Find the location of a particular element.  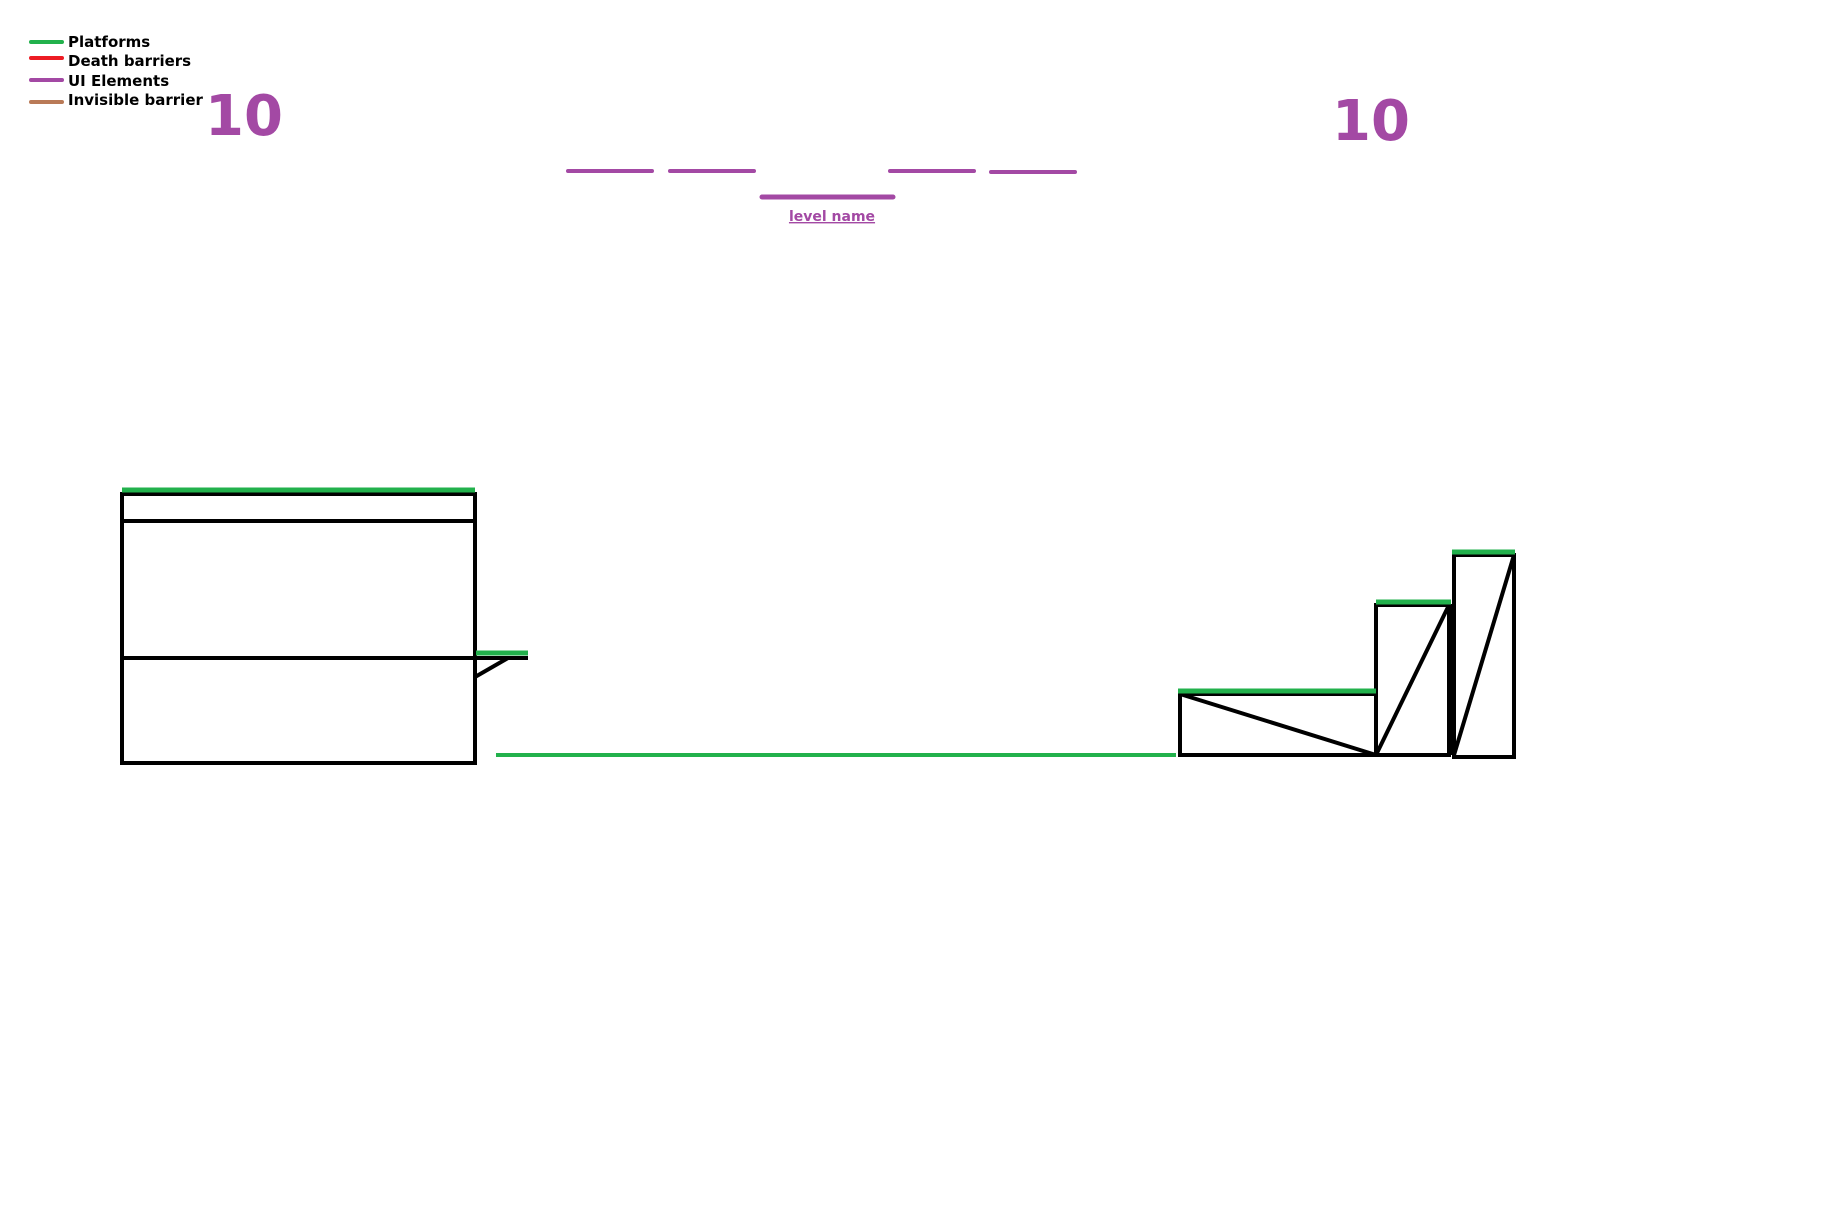

left-ledge-brace is located at coordinates (491, 667).